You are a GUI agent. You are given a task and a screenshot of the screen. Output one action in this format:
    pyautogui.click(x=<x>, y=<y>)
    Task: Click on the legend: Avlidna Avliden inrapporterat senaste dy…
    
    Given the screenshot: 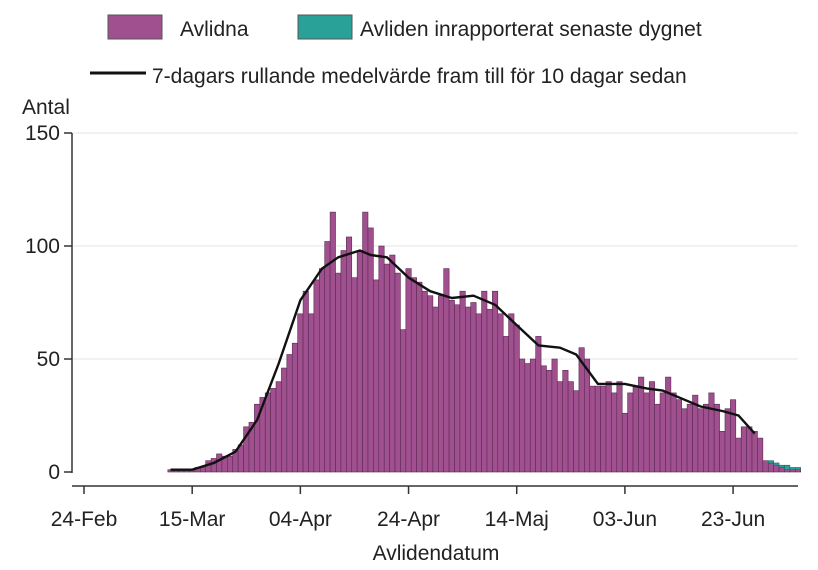 What is the action you would take?
    pyautogui.click(x=396, y=51)
    